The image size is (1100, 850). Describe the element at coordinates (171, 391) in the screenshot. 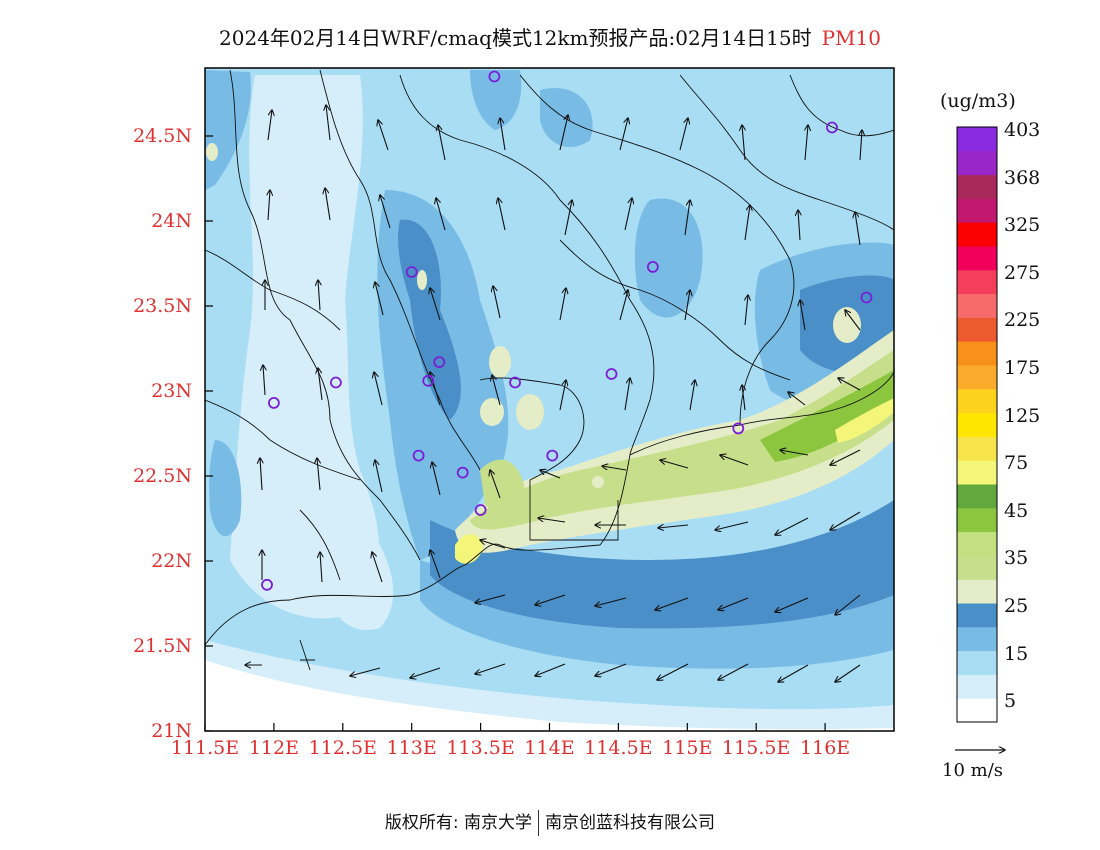

I see `lat-tick-label: 23N` at that location.